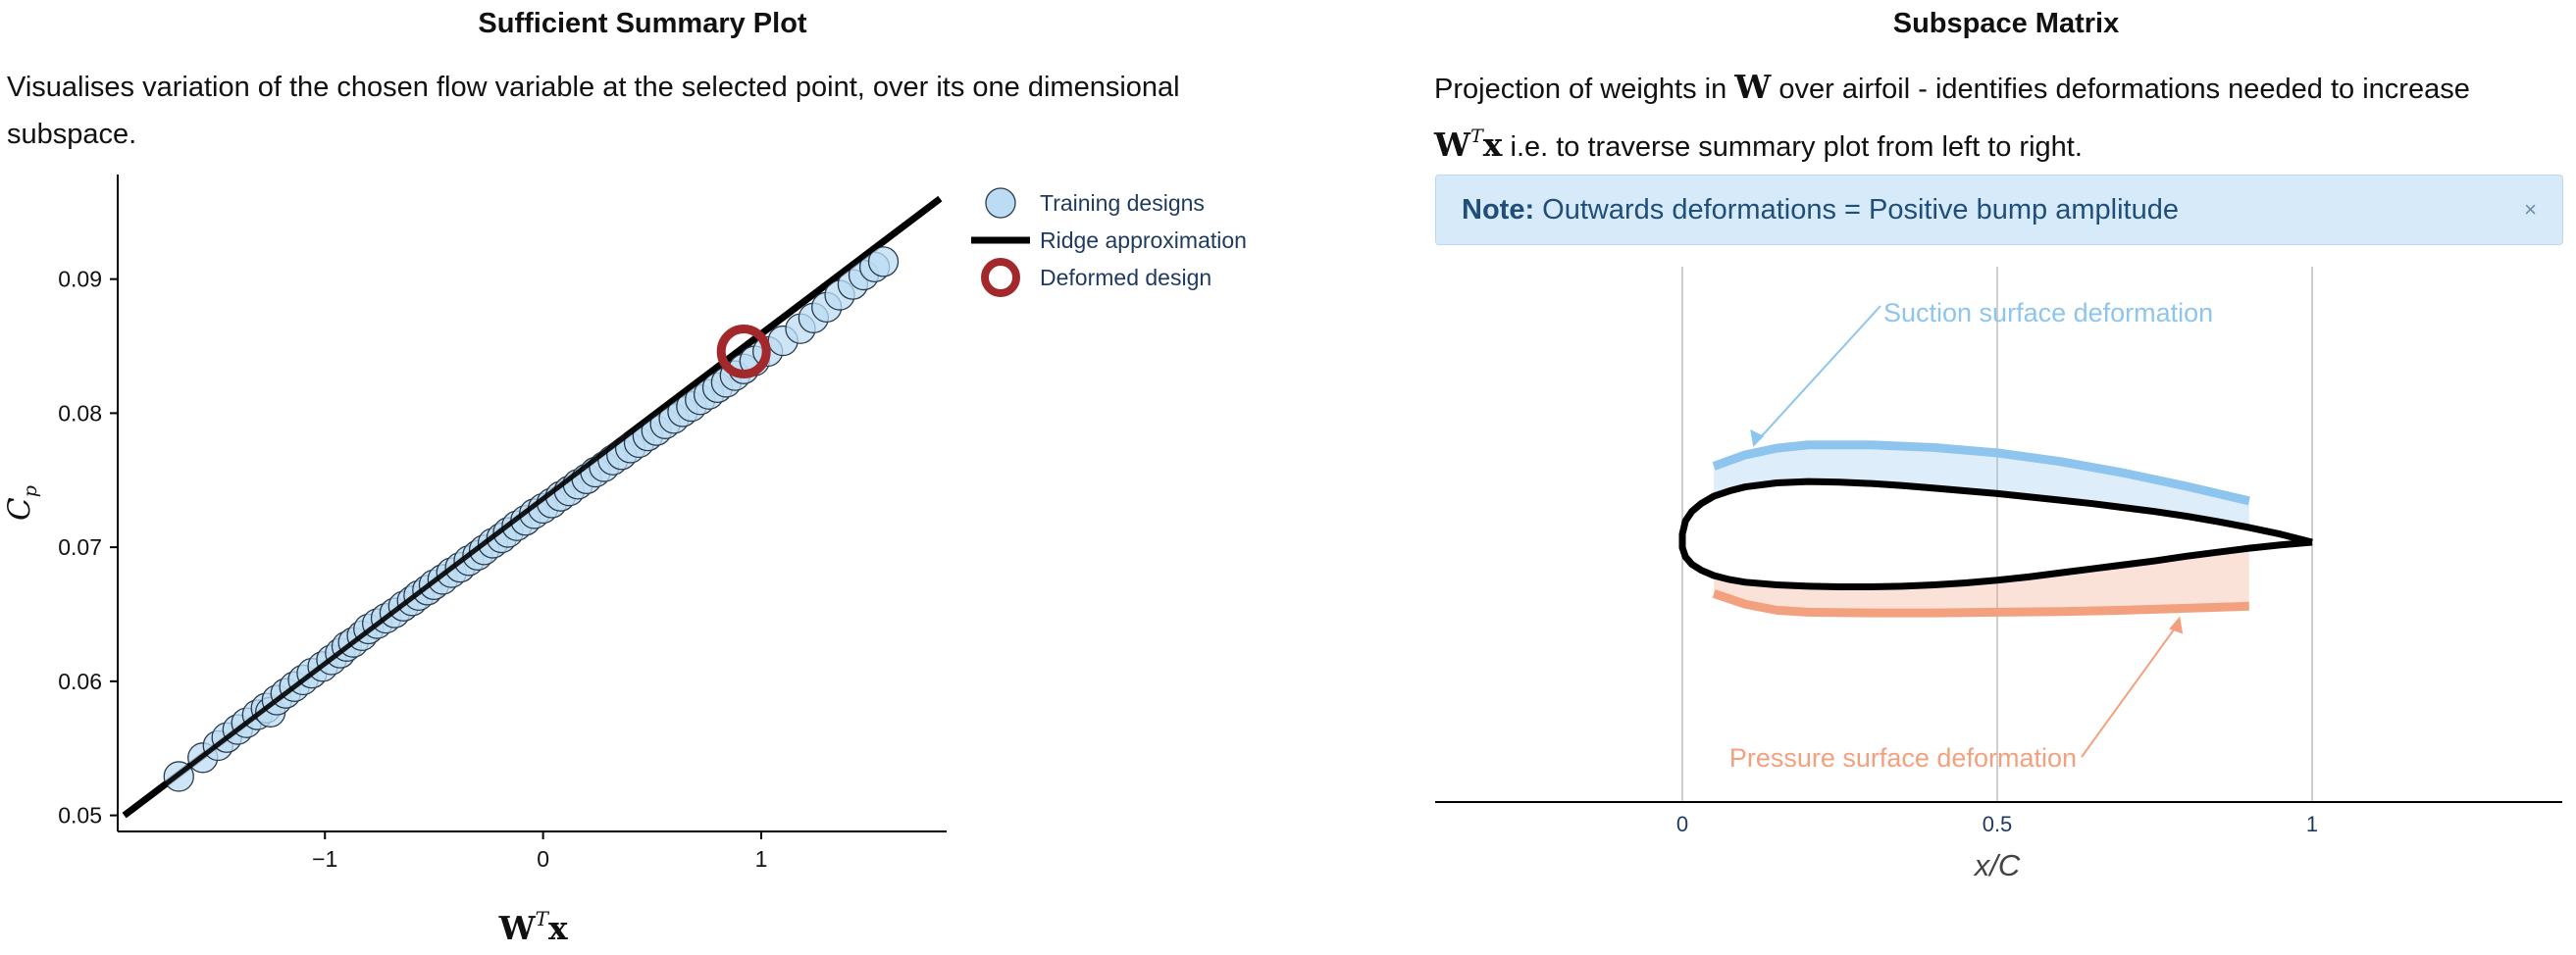 Image resolution: width=2576 pixels, height=955 pixels. I want to click on legend-ridge-label: Ridge approximation, so click(1143, 240).